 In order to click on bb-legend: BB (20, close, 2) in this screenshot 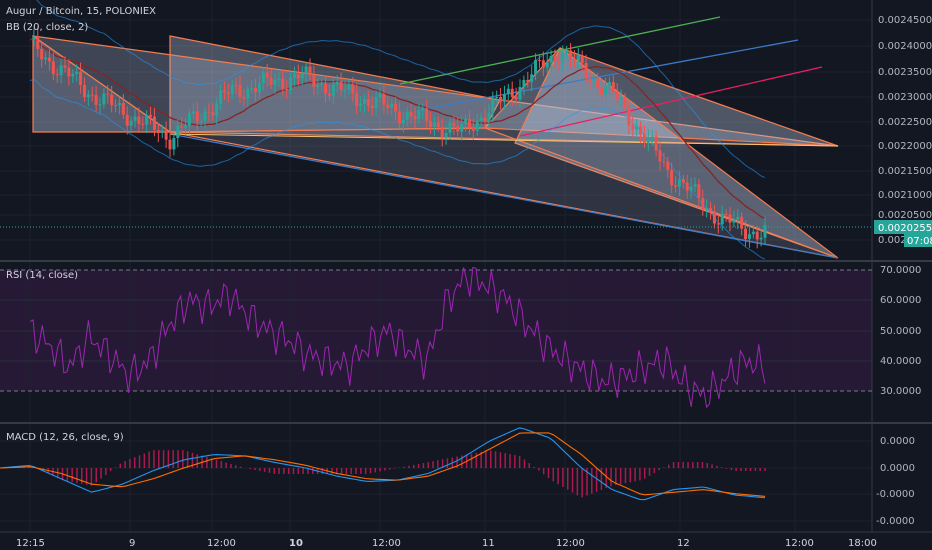, I will do `click(47, 27)`.